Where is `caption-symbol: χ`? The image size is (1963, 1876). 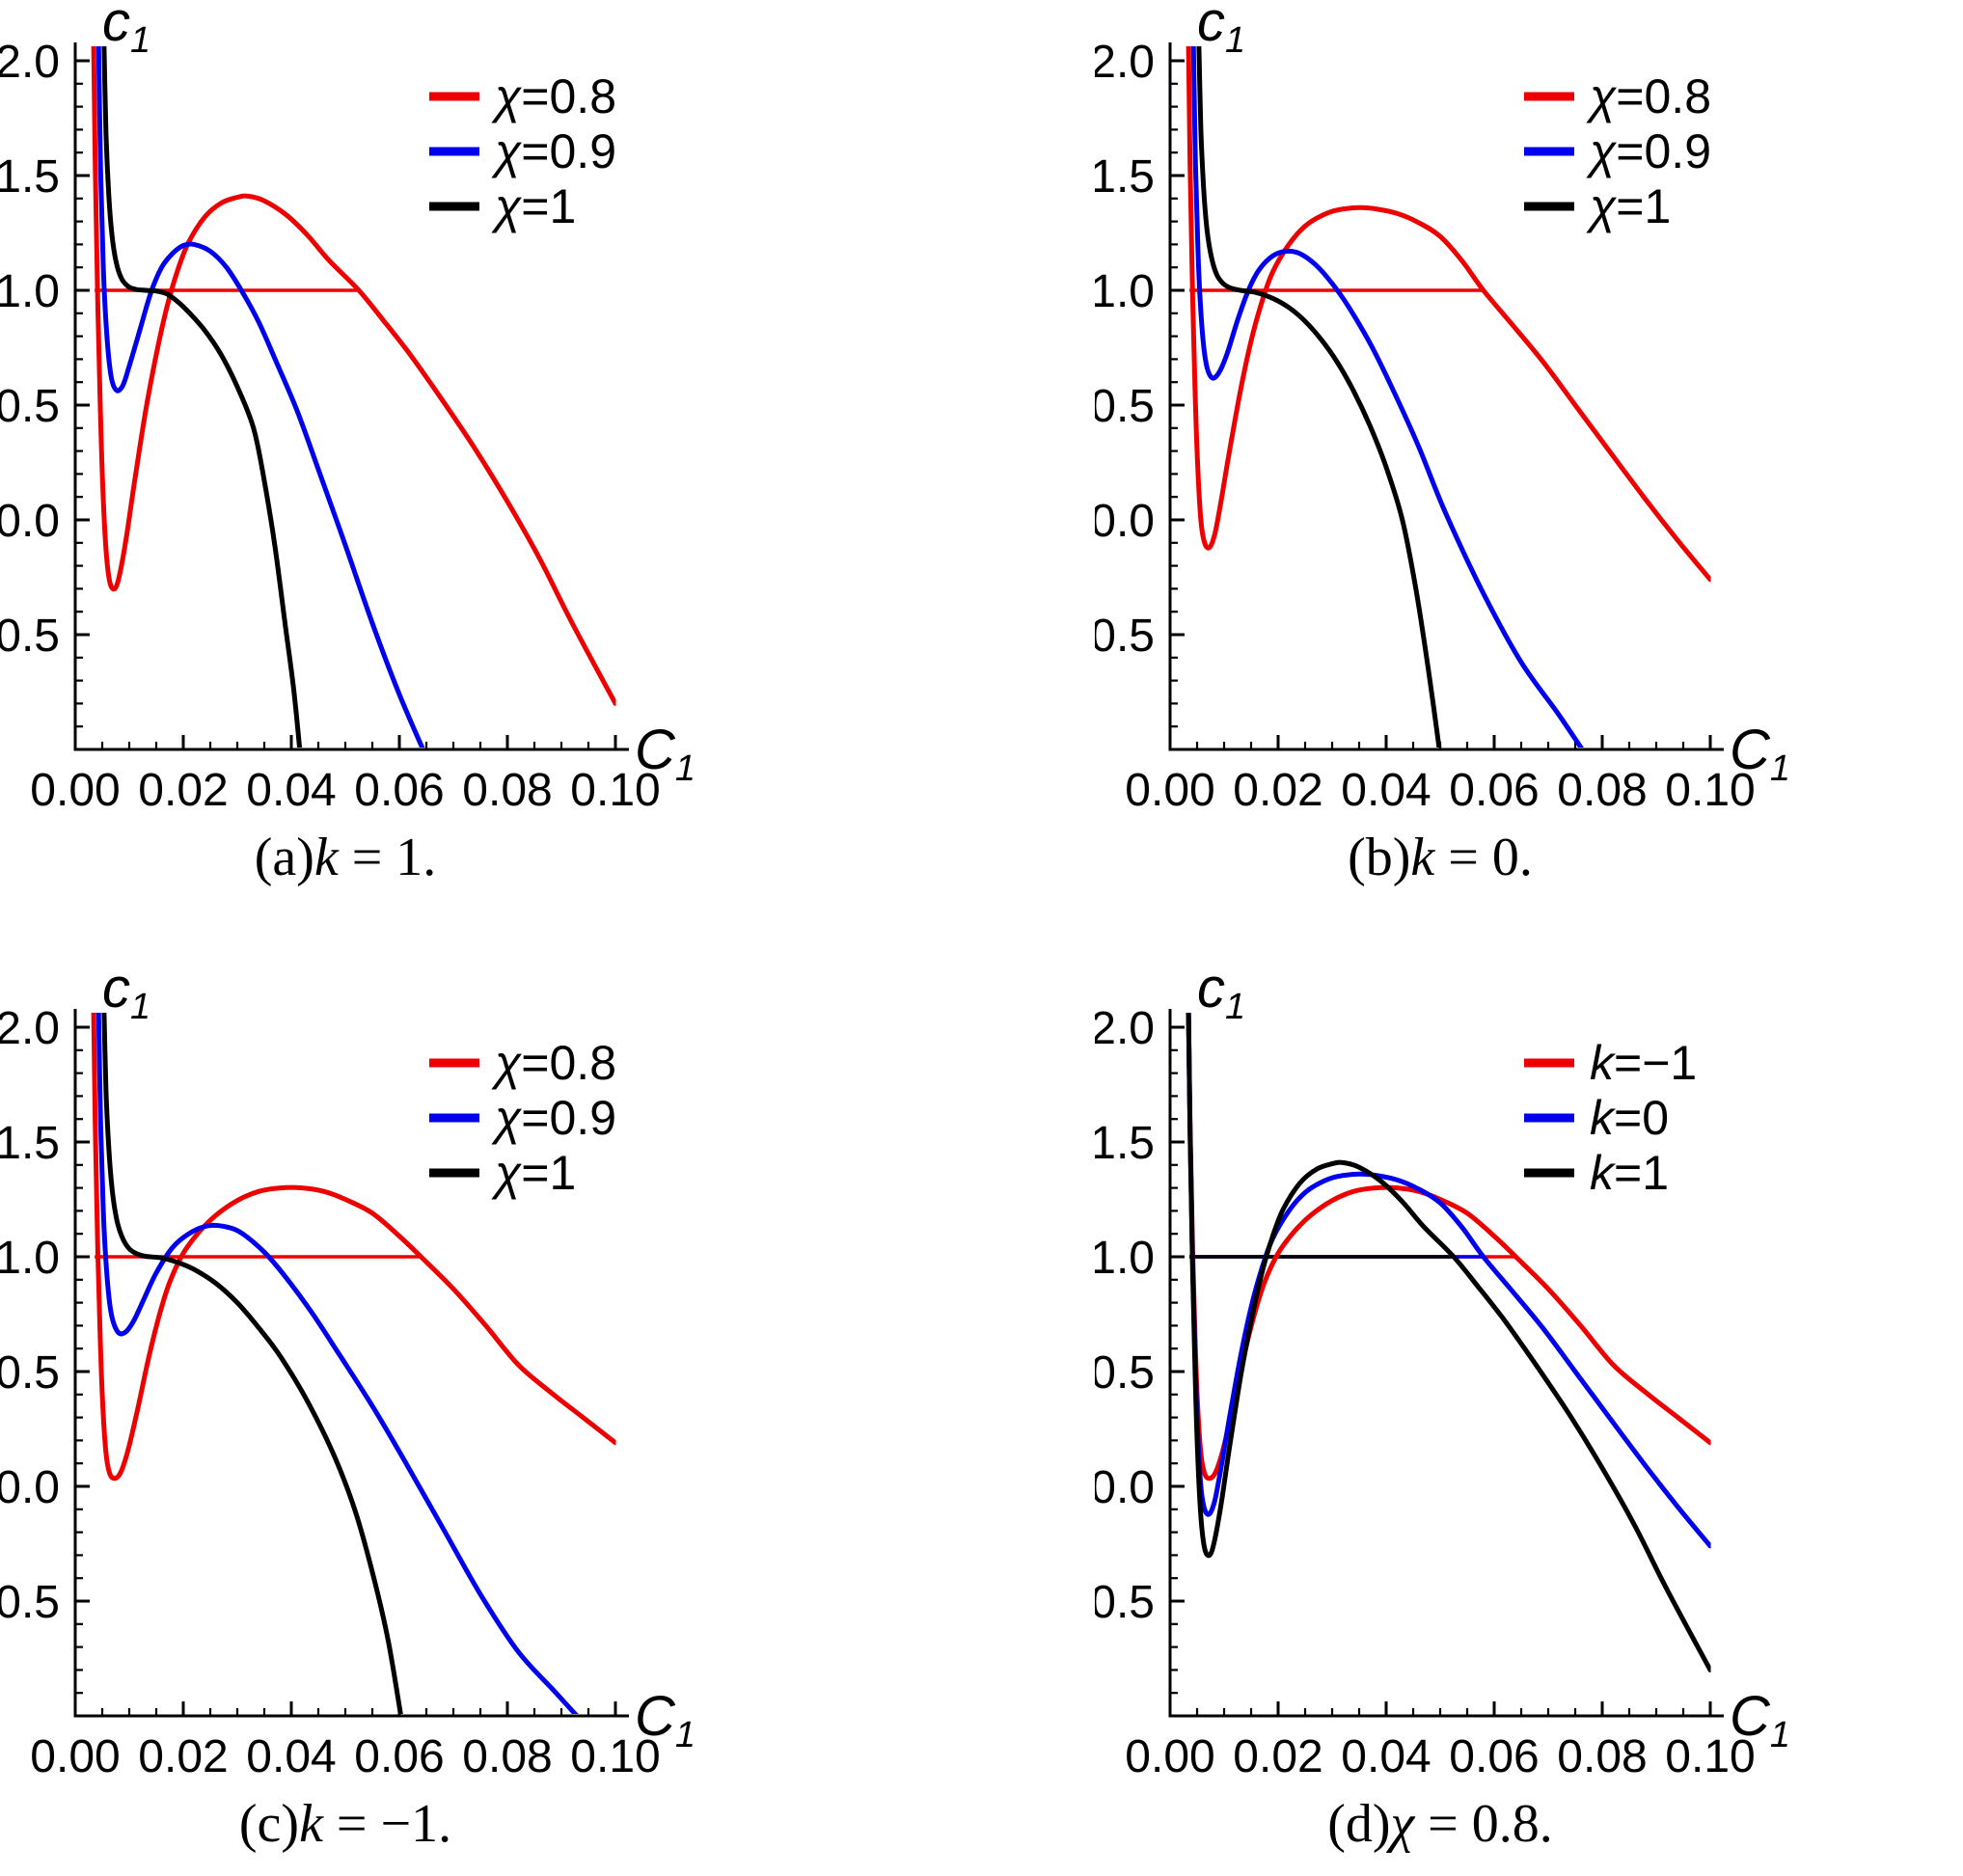
caption-symbol: χ is located at coordinates (1402, 1824).